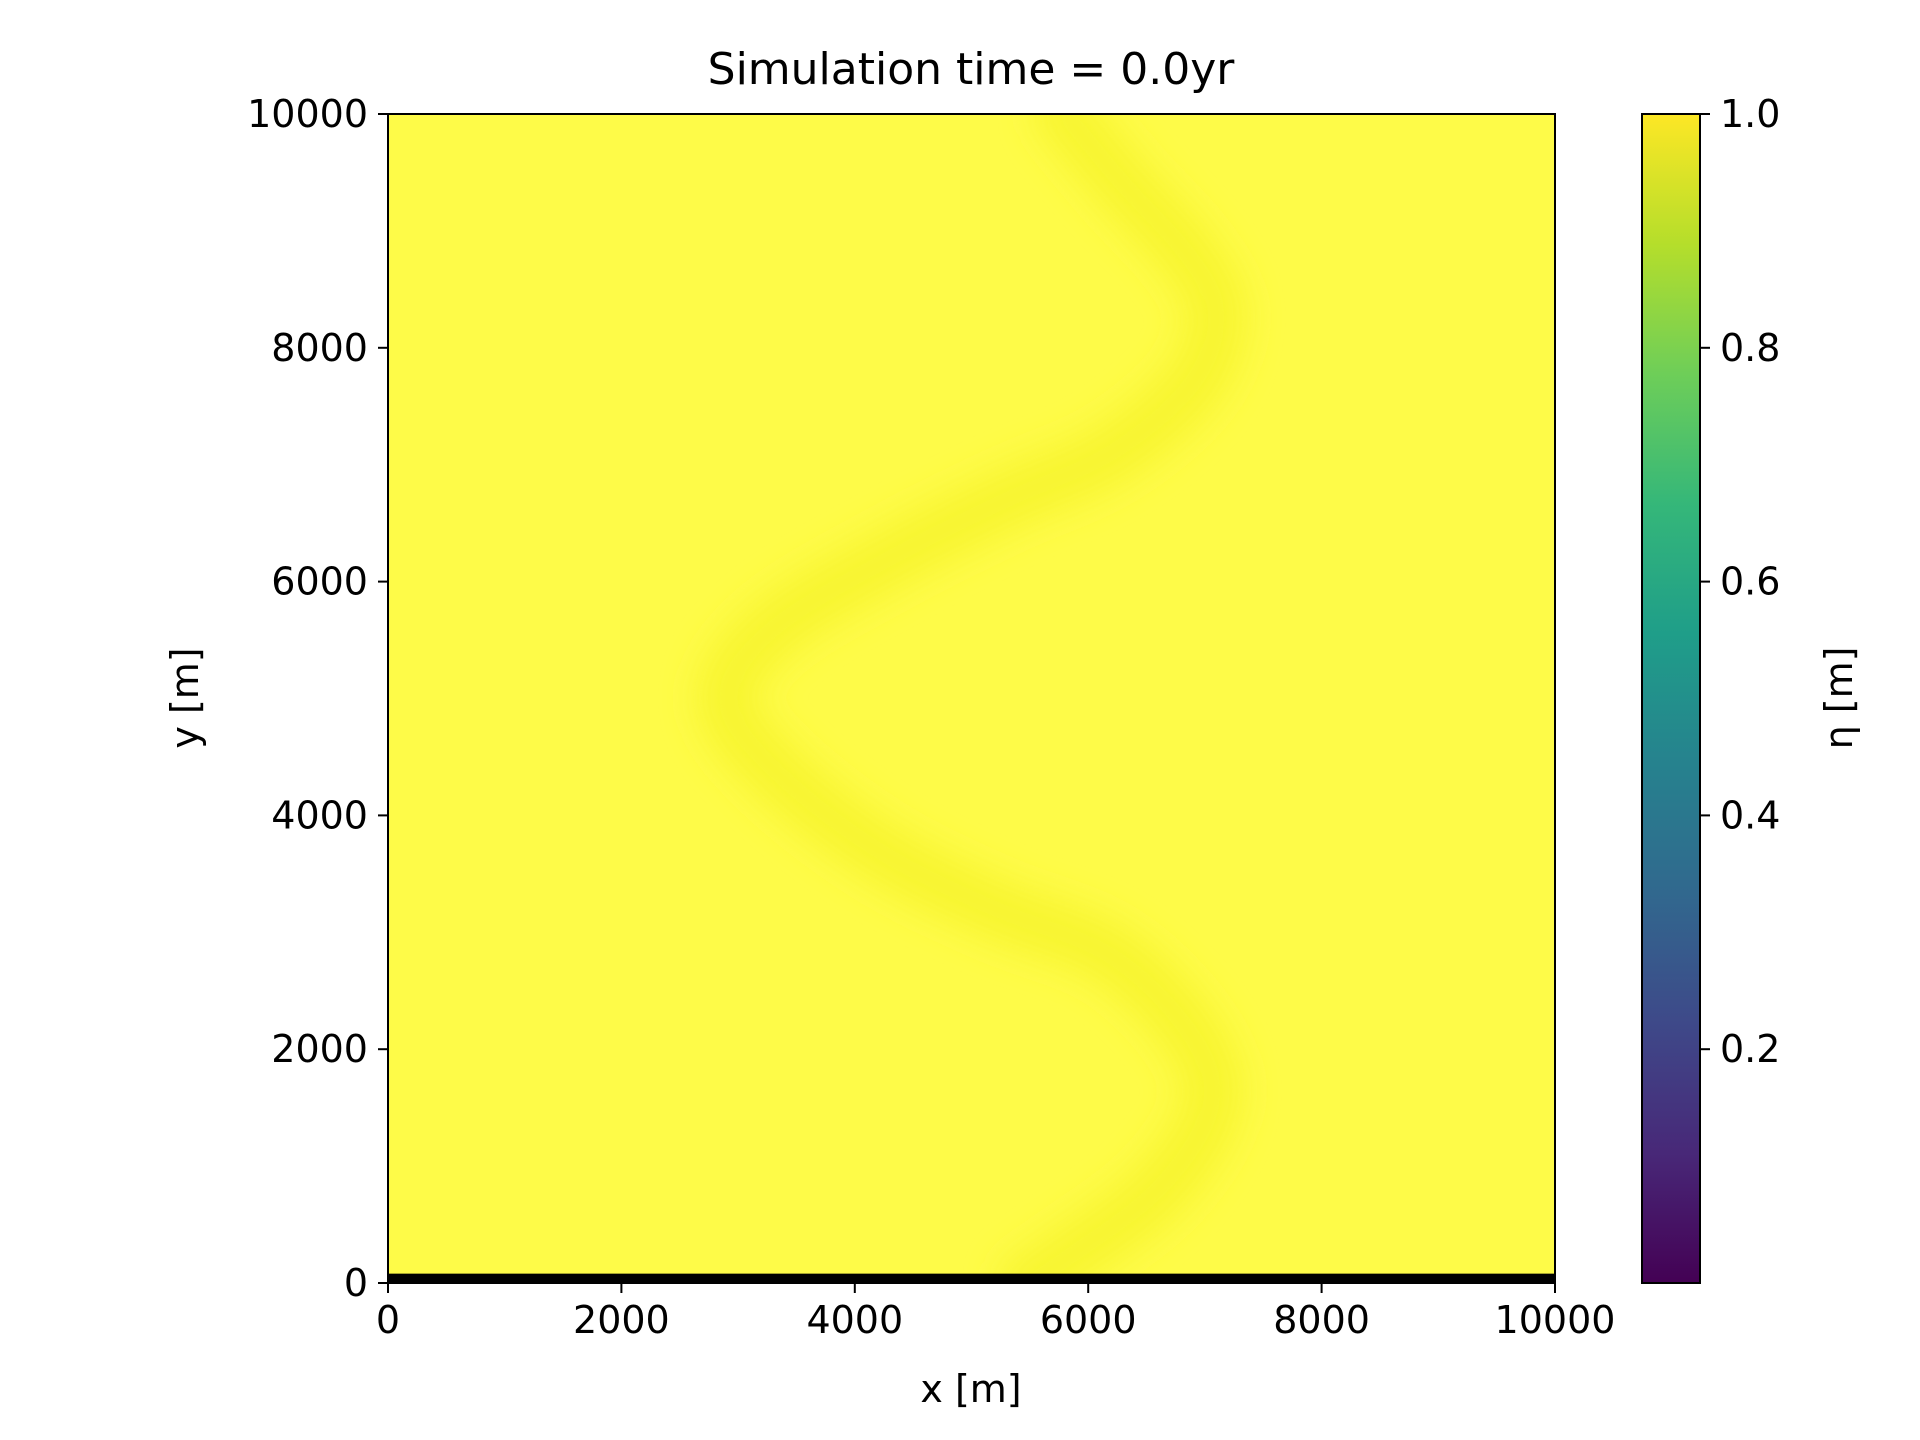  Describe the element at coordinates (356, 1283) in the screenshot. I see `y-tick-label: 0` at that location.